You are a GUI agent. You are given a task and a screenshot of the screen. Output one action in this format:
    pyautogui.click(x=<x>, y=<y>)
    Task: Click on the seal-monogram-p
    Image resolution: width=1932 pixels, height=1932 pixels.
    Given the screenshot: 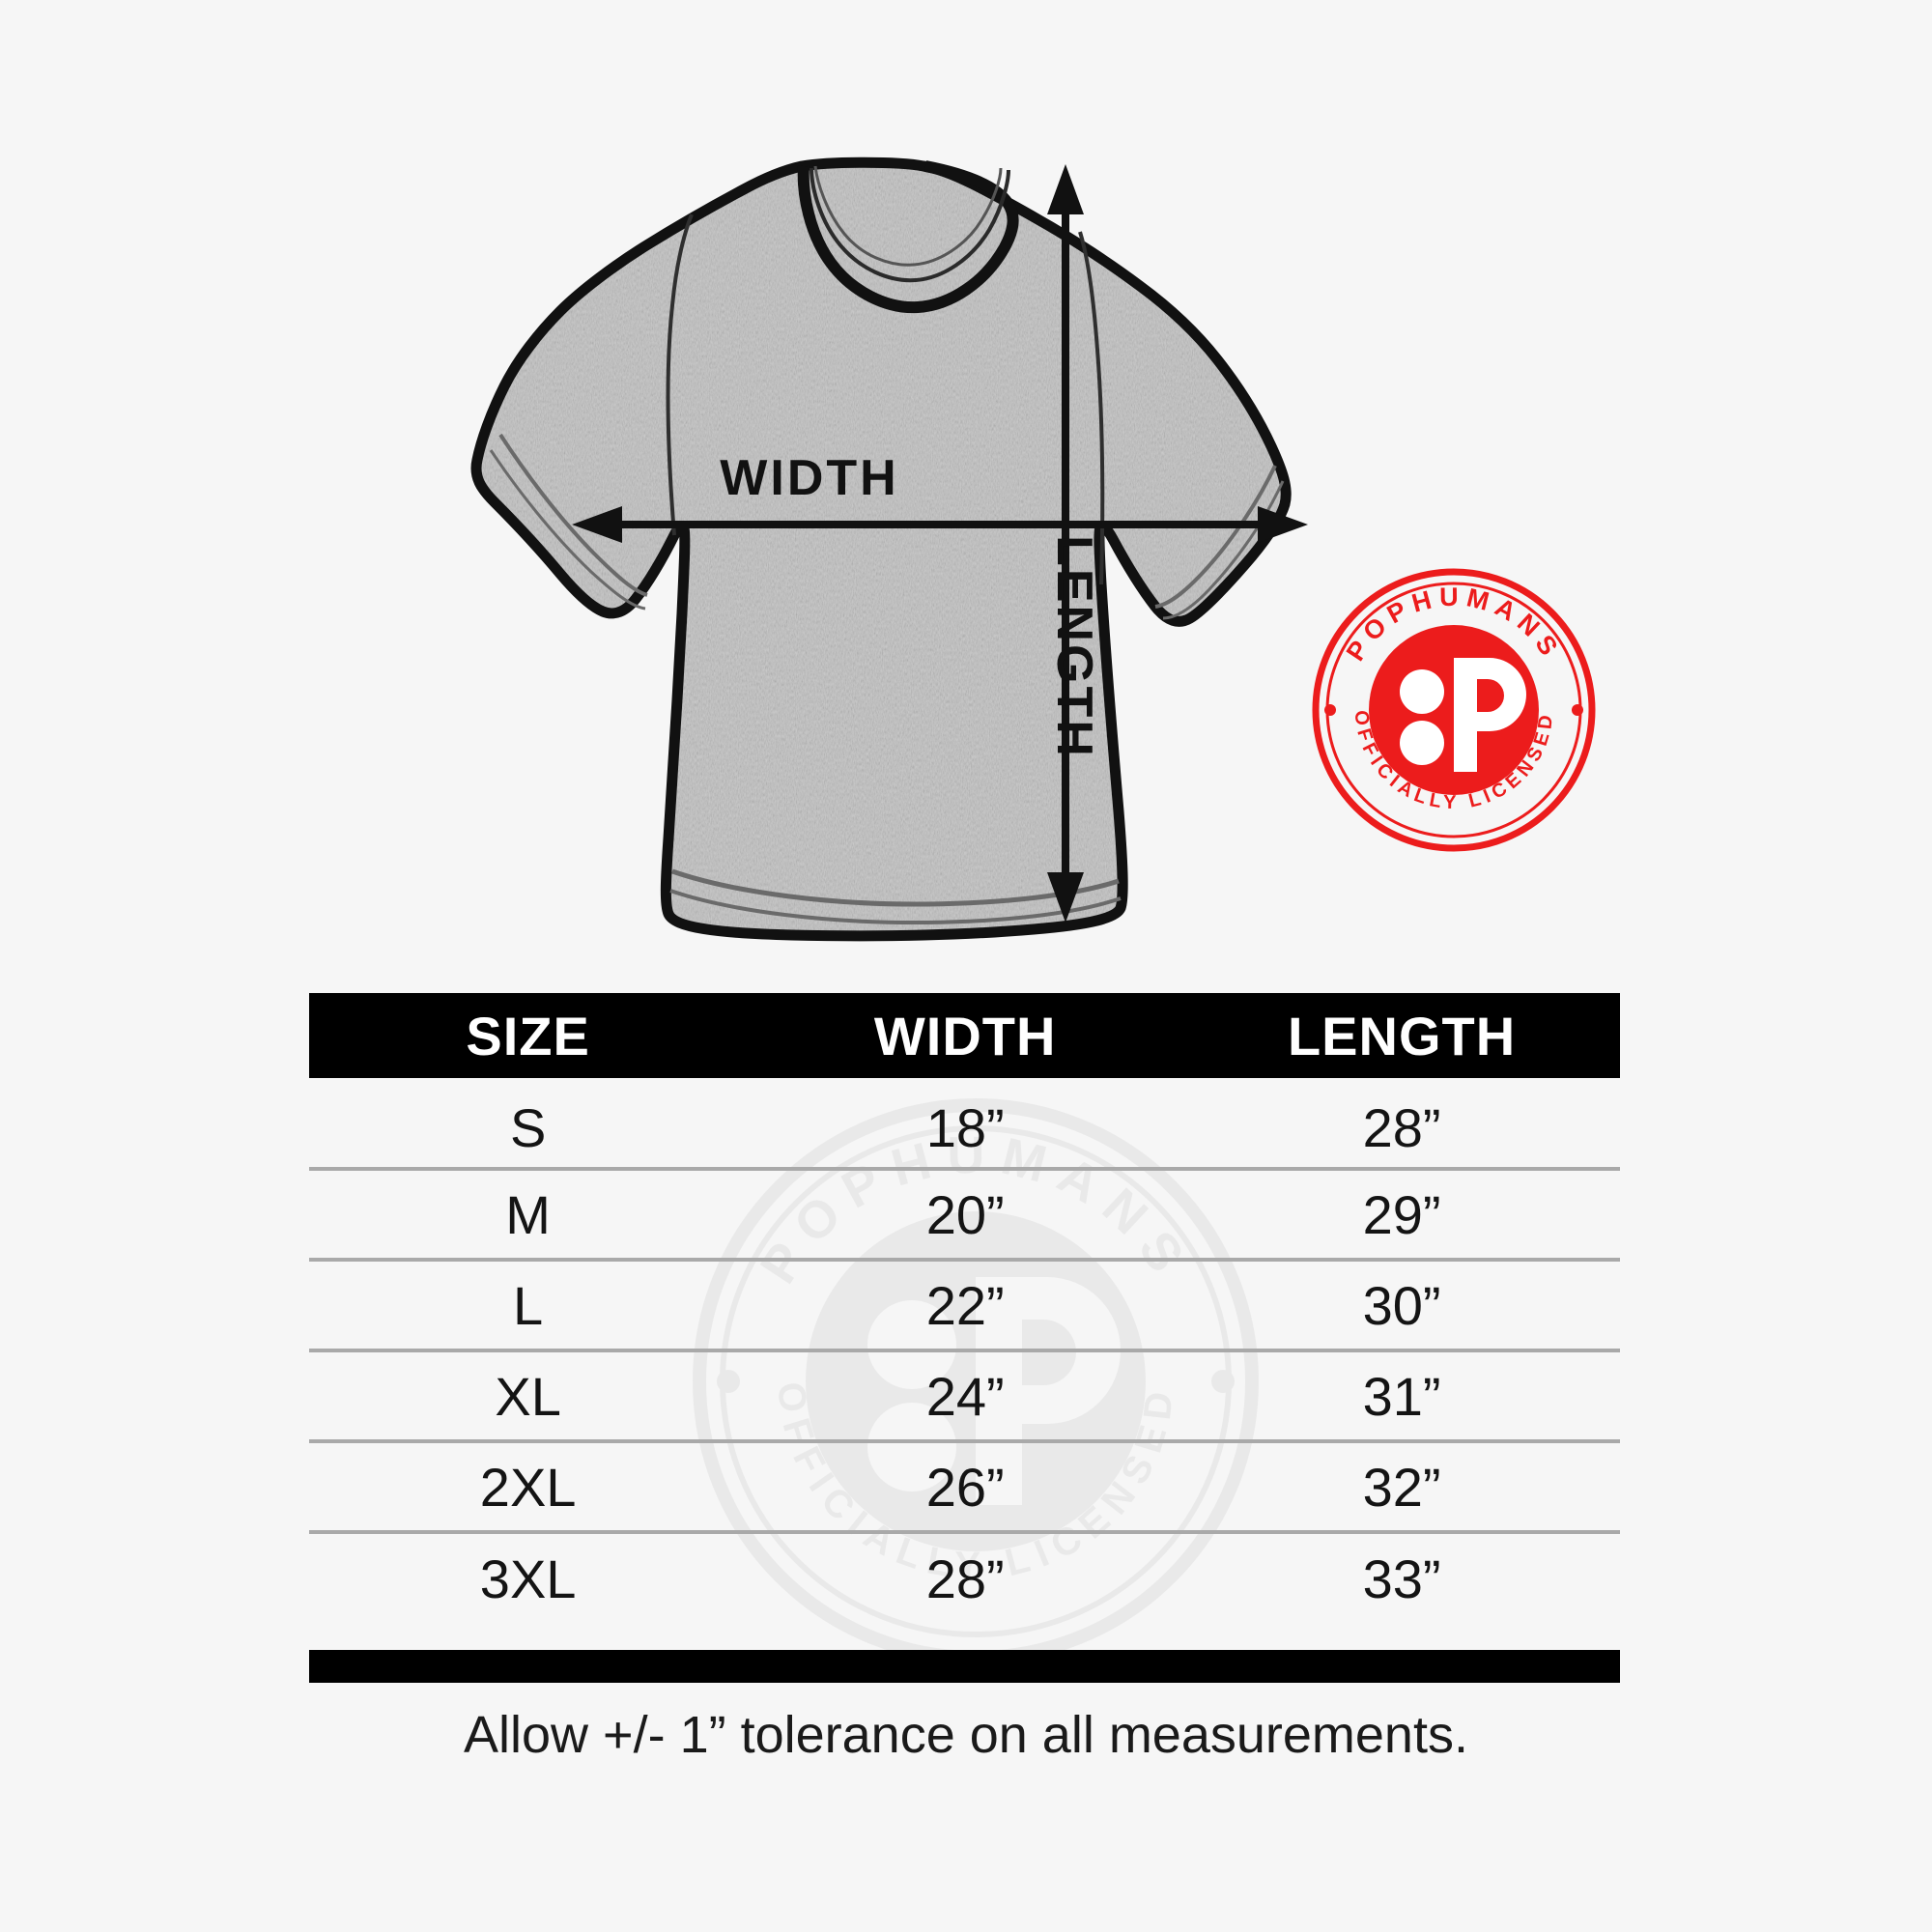 What is the action you would take?
    pyautogui.click(x=1490, y=715)
    